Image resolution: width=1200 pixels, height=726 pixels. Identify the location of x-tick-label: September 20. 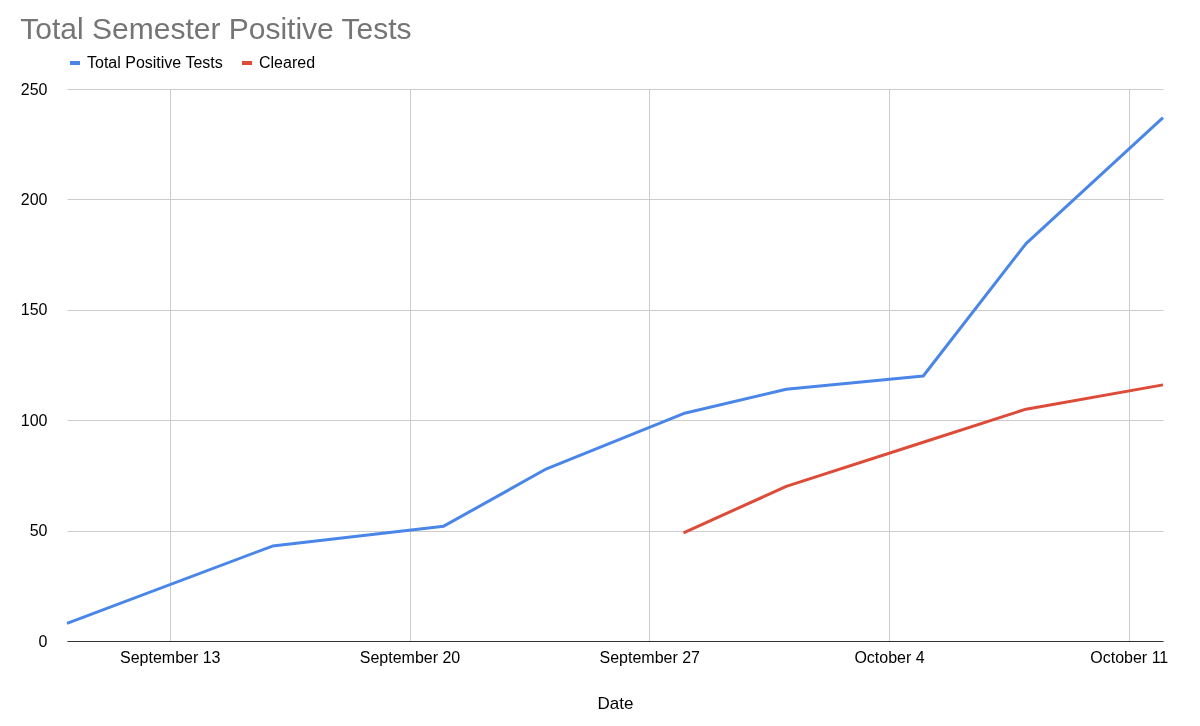
(410, 657).